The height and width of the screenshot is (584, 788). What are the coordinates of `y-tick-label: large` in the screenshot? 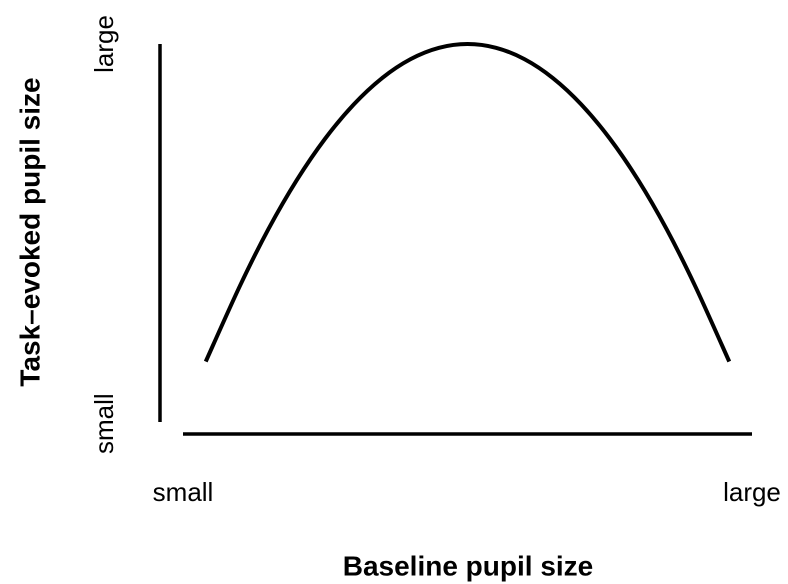 It's located at (104, 44).